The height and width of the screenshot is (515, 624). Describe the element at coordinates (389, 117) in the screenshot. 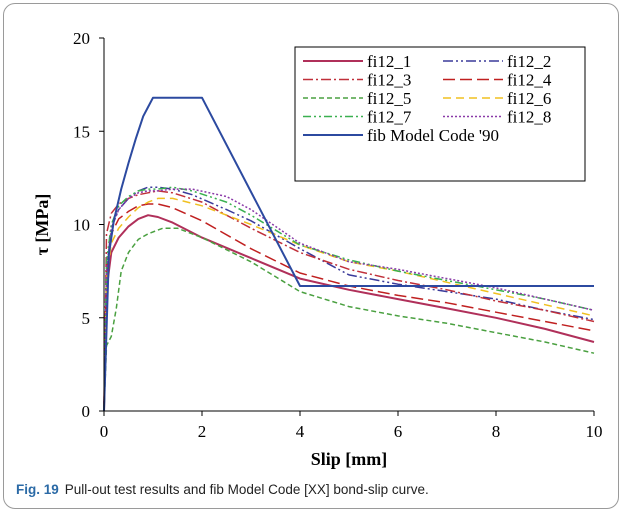

I see `legend-label: fi12_7` at that location.